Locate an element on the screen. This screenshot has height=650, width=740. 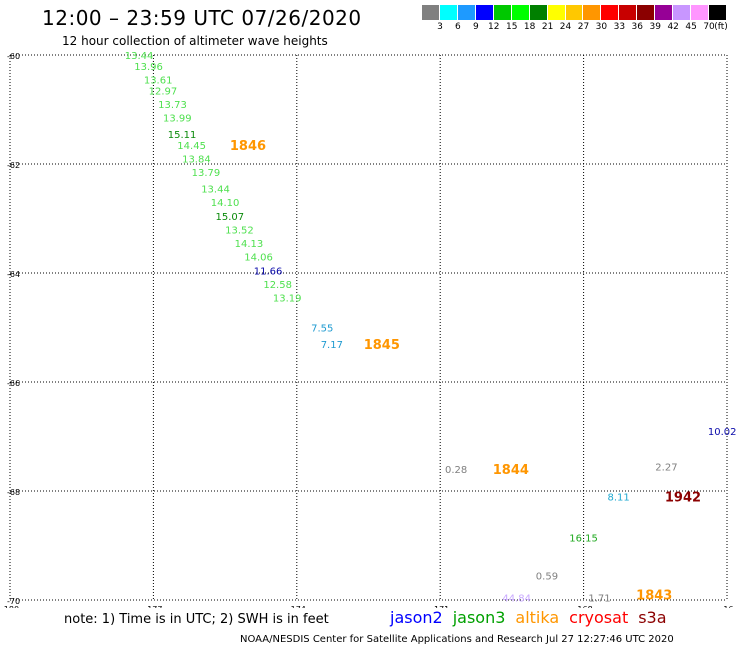
wave-height-value: 0.28 is located at coordinates (456, 470).